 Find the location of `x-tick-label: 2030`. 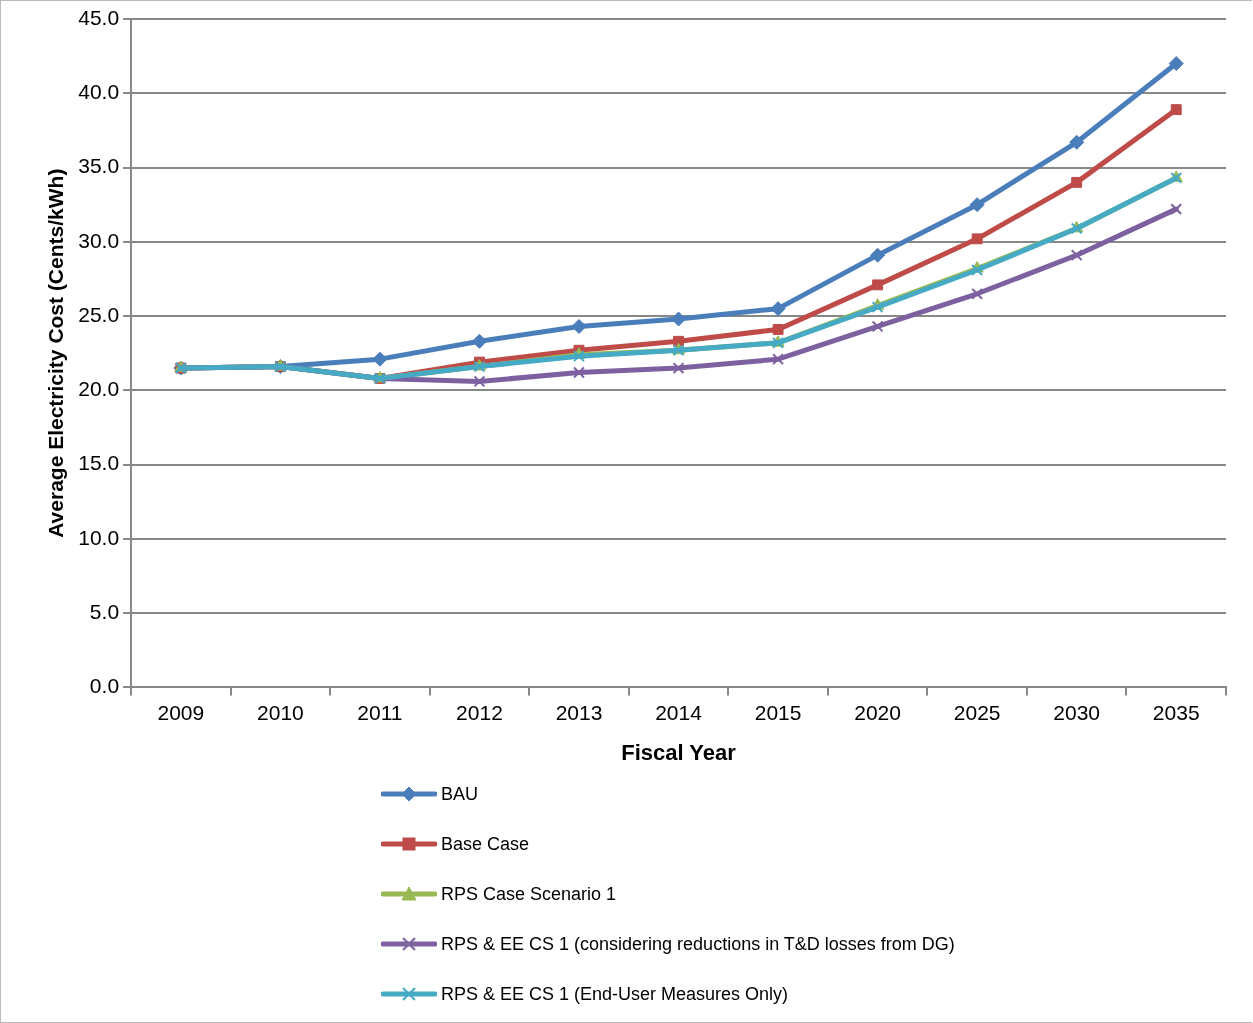

x-tick-label: 2030 is located at coordinates (1077, 712).